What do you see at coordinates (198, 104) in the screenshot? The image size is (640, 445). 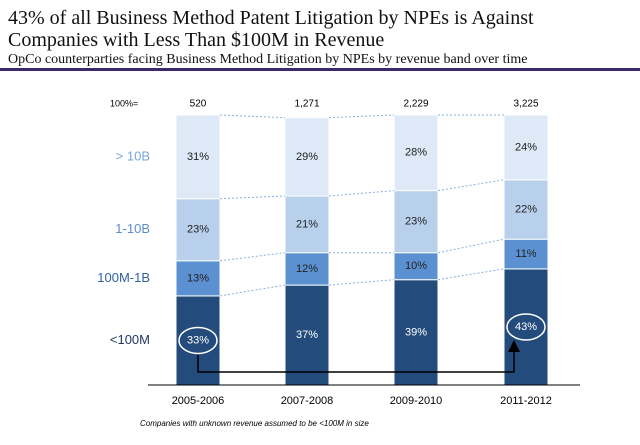 I see `total-label: 520` at bounding box center [198, 104].